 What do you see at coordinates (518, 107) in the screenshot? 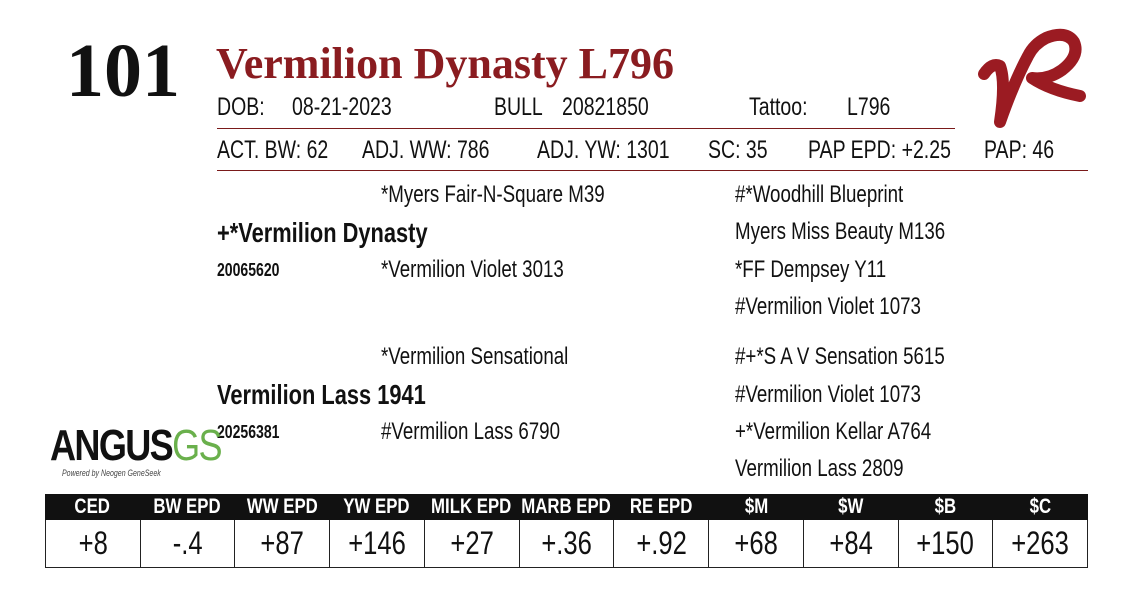
I see `info-label: BULL` at bounding box center [518, 107].